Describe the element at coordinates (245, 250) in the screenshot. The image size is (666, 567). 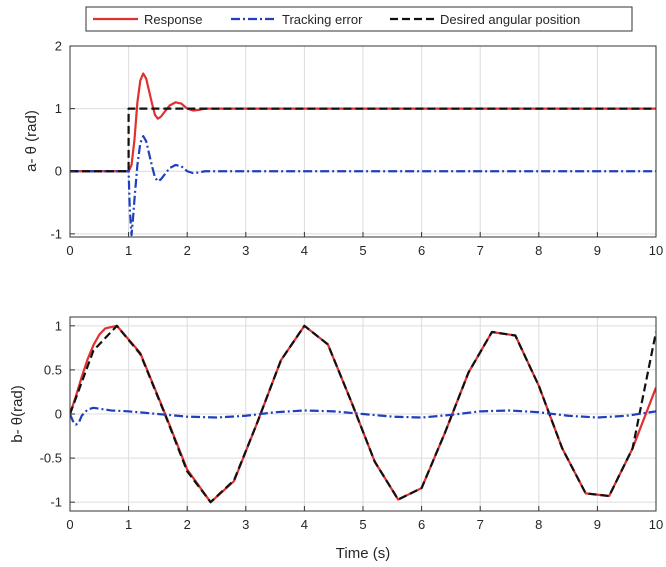
I see `panel-a-xtick-label: 3` at that location.